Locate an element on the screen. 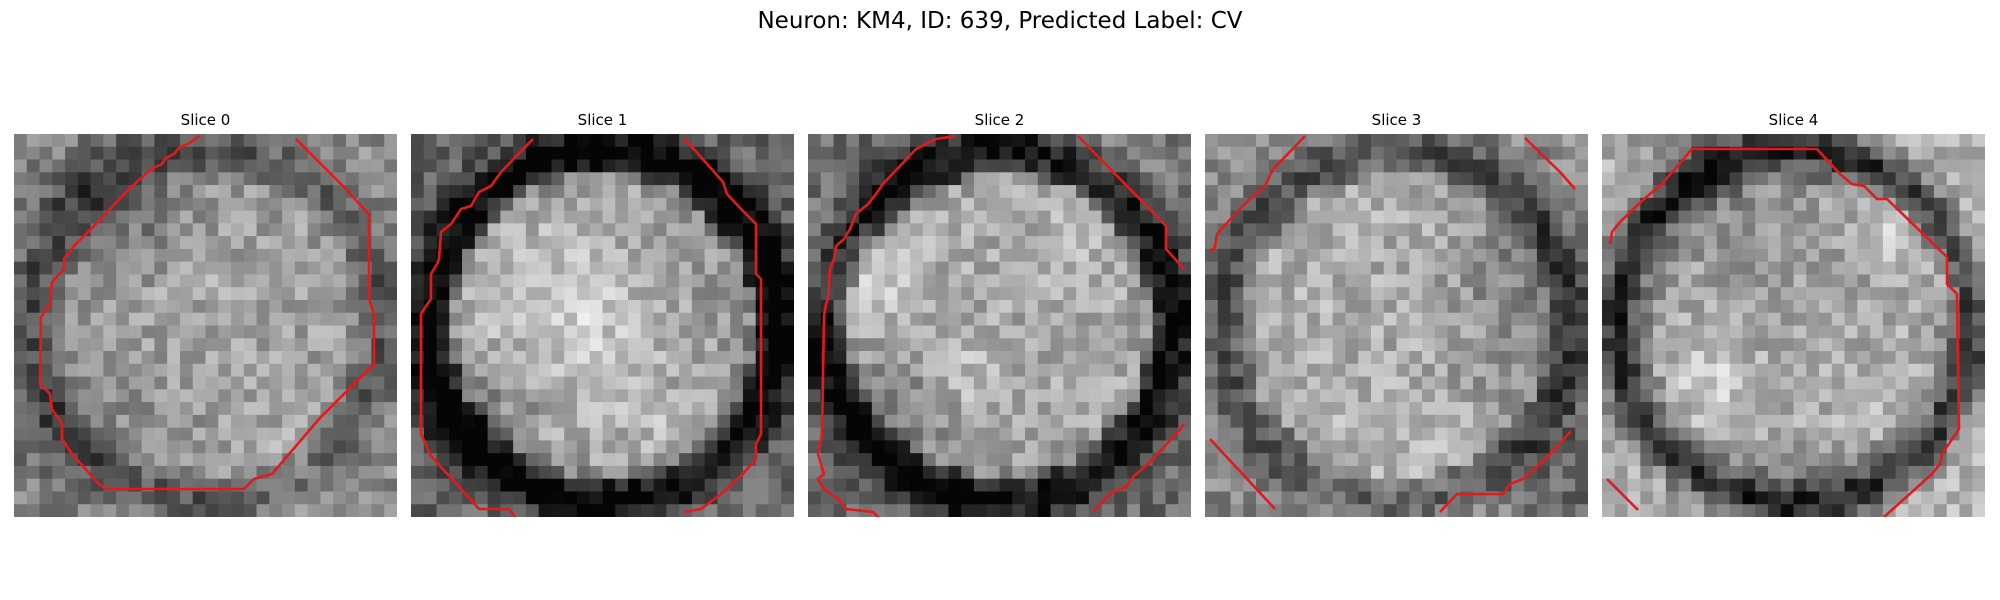 The height and width of the screenshot is (600, 2000). slice-panel-3: Slice 3 is located at coordinates (1396, 313).